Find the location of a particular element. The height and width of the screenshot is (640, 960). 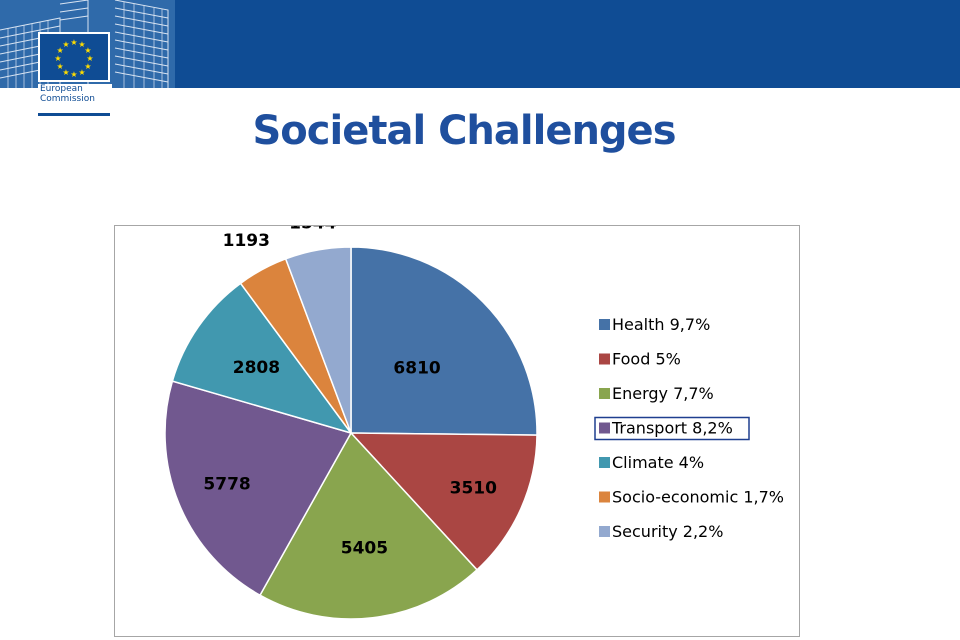

logo-text-line2: Commission is located at coordinates (67, 99).